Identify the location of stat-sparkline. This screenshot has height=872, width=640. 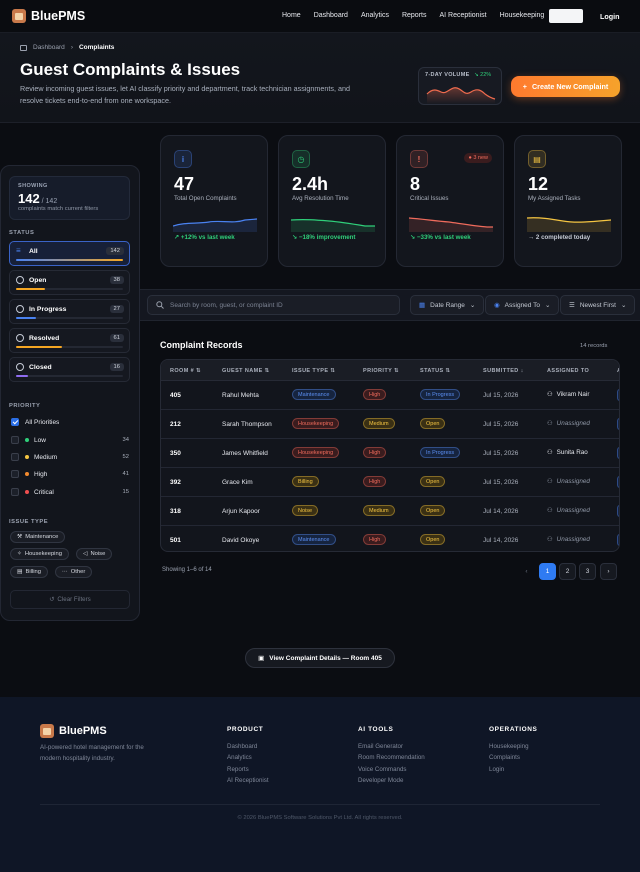
(215, 225).